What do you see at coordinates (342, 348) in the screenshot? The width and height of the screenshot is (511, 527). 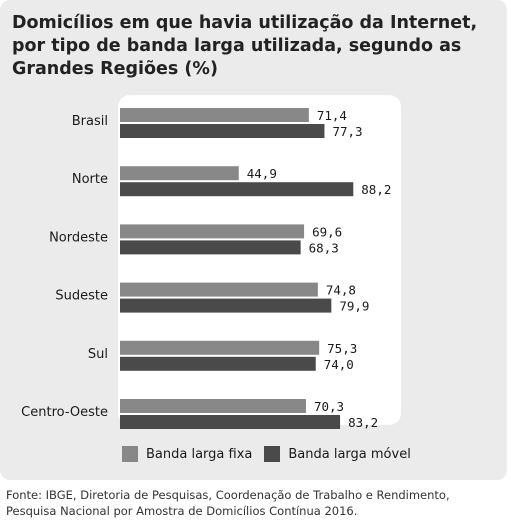 I see `data-label-fixed-sul: 75,3` at bounding box center [342, 348].